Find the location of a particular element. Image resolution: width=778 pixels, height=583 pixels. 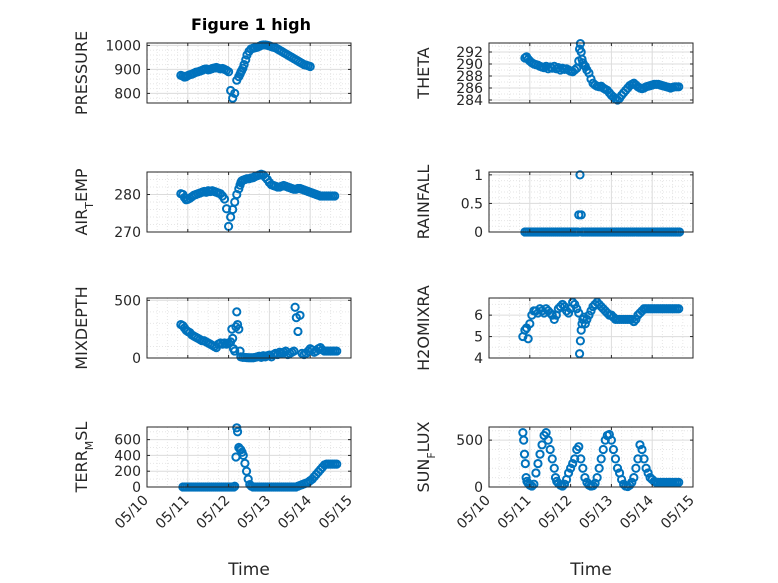

subplot-6: 4 5 6 H2OMIXRA is located at coordinates (554, 328).